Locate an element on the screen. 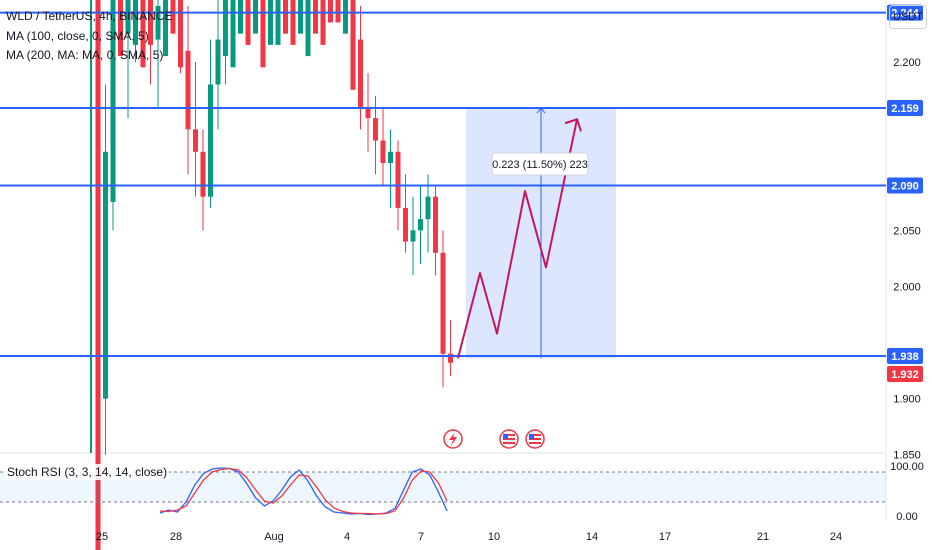 Image resolution: width=932 pixels, height=550 pixels. projection-path is located at coordinates (517, 239).